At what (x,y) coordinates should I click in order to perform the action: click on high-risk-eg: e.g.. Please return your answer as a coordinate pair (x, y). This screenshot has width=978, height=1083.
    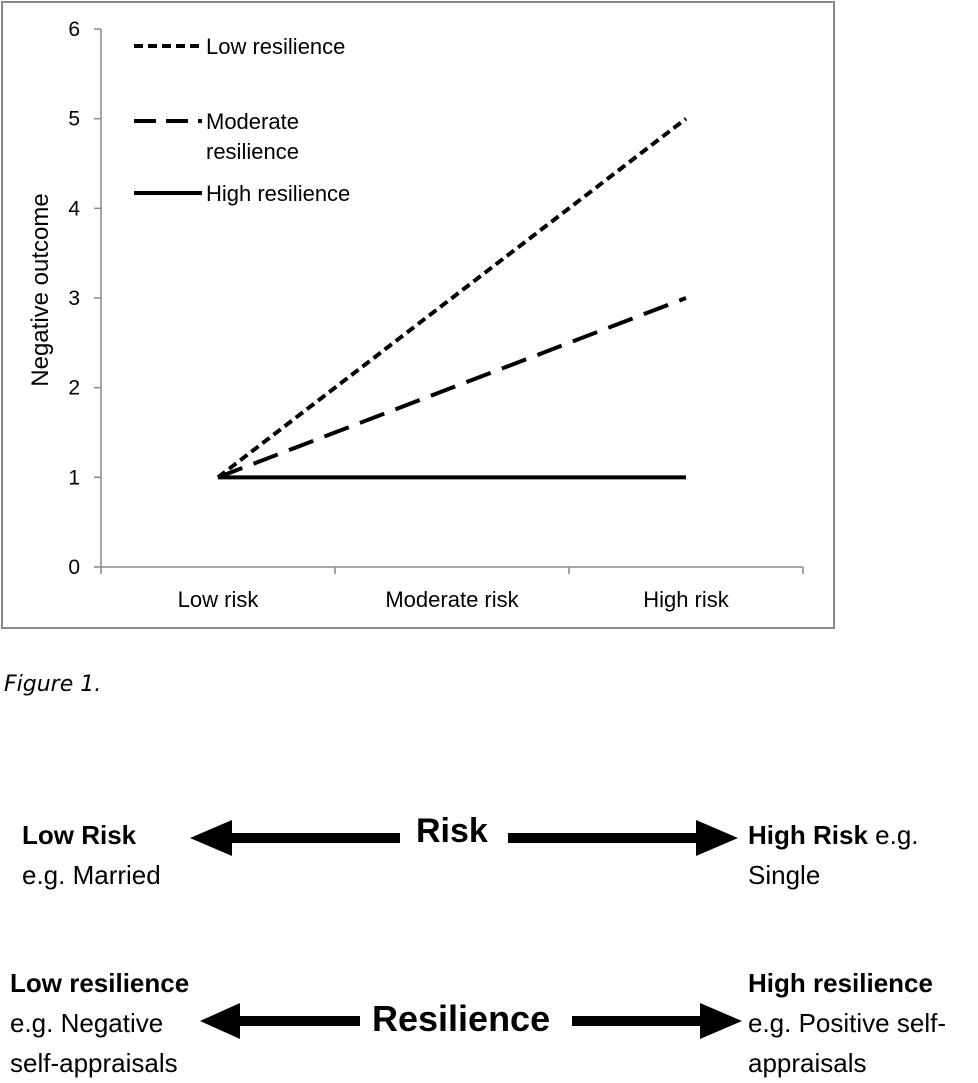
    Looking at the image, I should click on (893, 835).